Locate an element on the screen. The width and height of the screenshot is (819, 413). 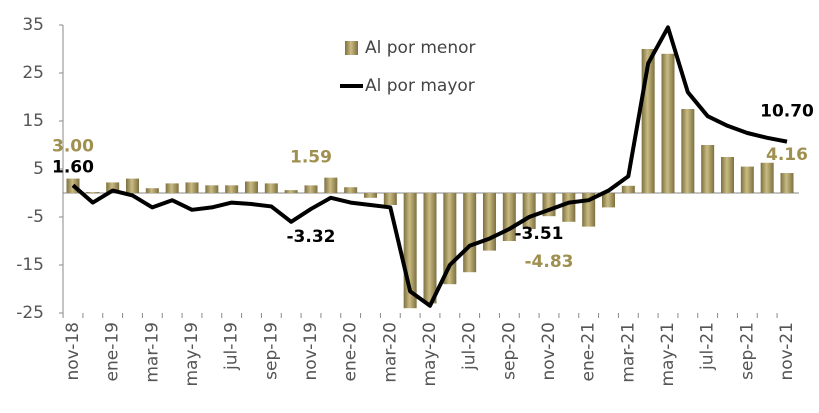
data-label: 10.70 is located at coordinates (787, 112).